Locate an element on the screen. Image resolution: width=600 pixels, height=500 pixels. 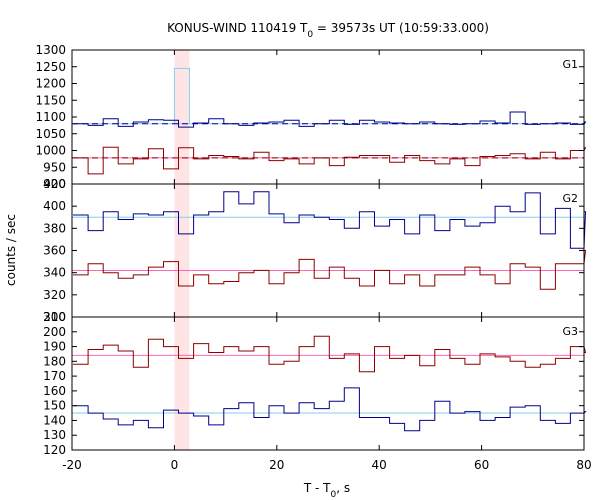
y-tick-label: 150 is located at coordinates (54, 406).